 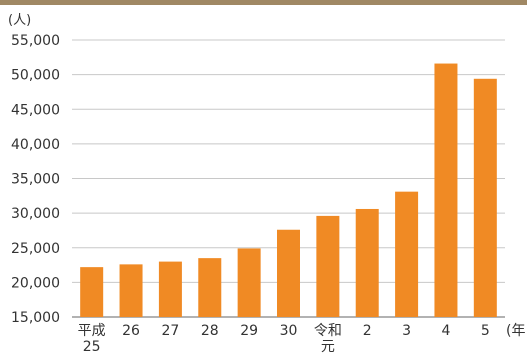 I want to click on x-tick-label: 平成, so click(x=92, y=331).